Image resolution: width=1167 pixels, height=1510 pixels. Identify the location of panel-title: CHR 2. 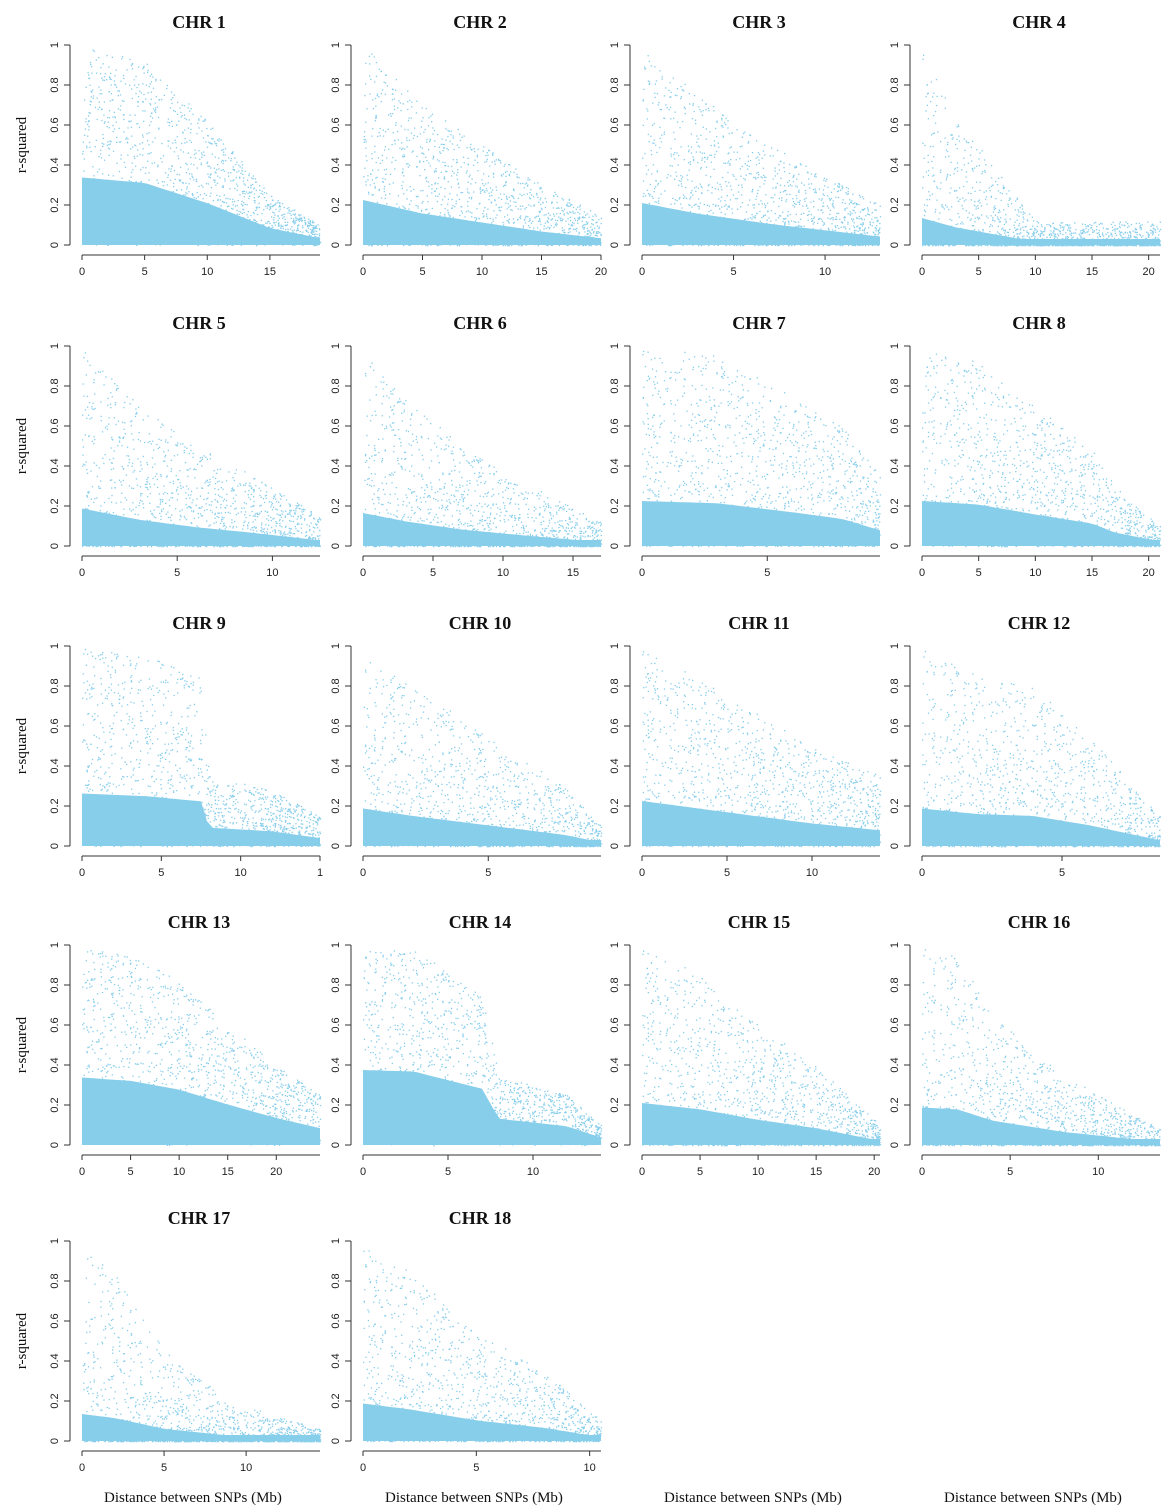
(480, 22).